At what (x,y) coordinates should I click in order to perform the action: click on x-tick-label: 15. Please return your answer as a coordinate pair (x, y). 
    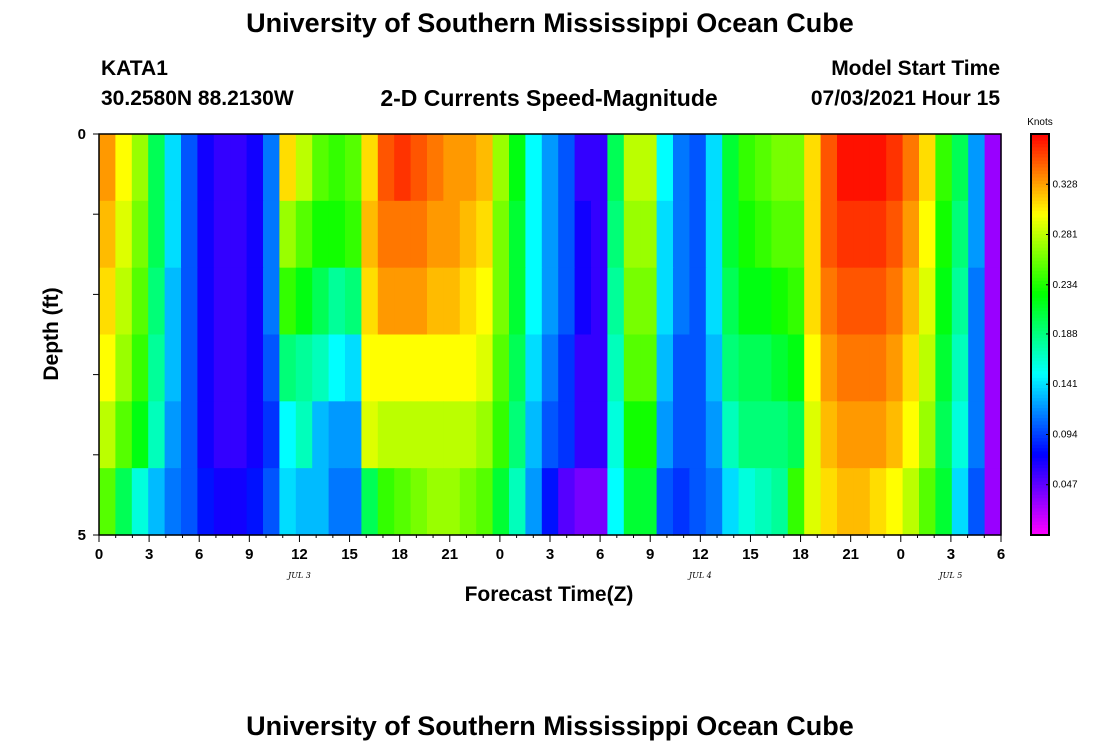
    Looking at the image, I should click on (750, 554).